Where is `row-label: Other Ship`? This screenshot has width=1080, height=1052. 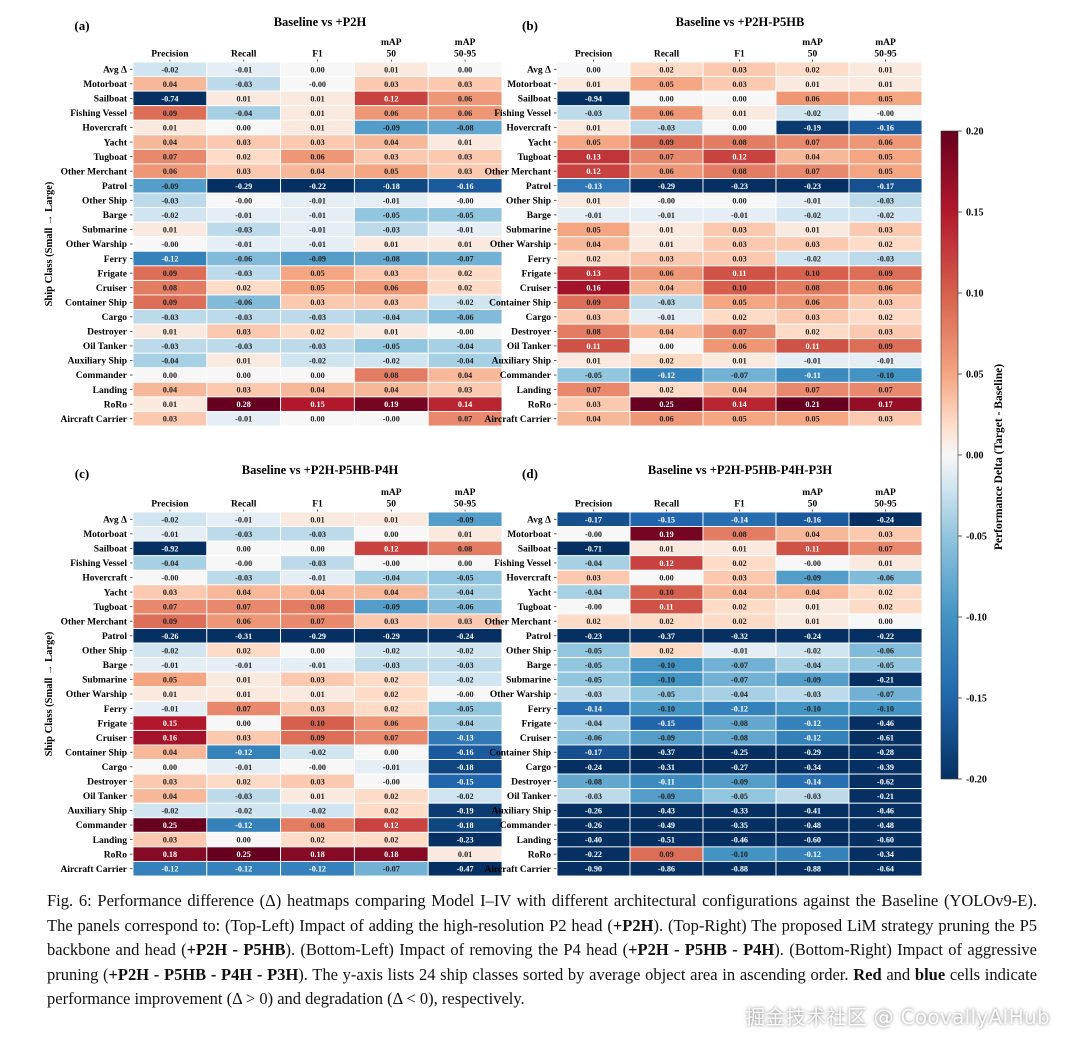
row-label: Other Ship is located at coordinates (528, 202).